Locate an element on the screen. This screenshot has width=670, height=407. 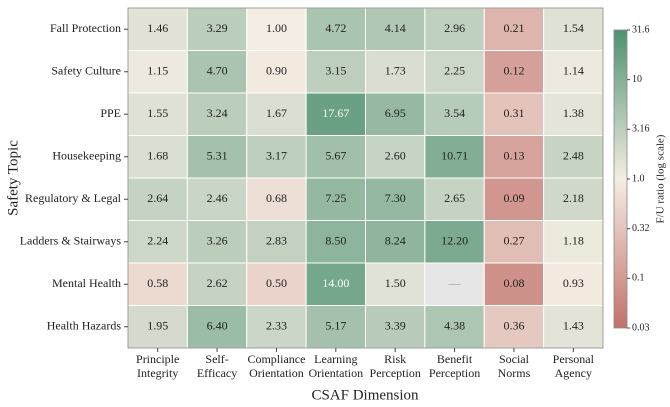
cell-label: 7.30 is located at coordinates (395, 198).